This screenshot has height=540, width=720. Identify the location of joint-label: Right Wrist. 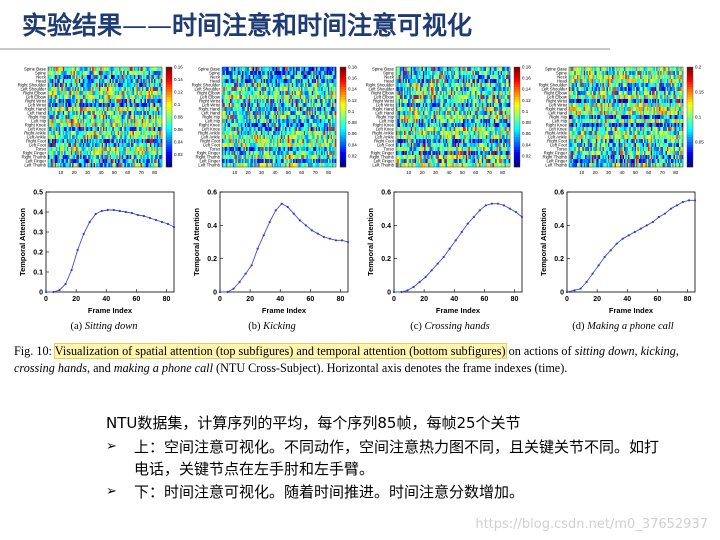
(36, 100).